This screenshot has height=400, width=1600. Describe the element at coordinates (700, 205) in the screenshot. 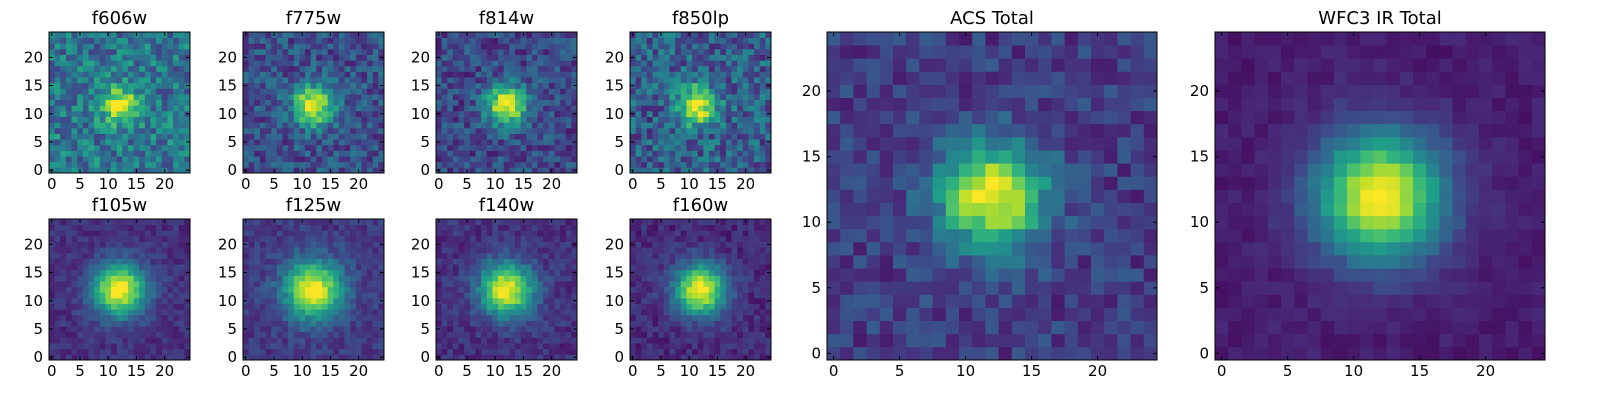

I see `panel-title: f160w` at that location.